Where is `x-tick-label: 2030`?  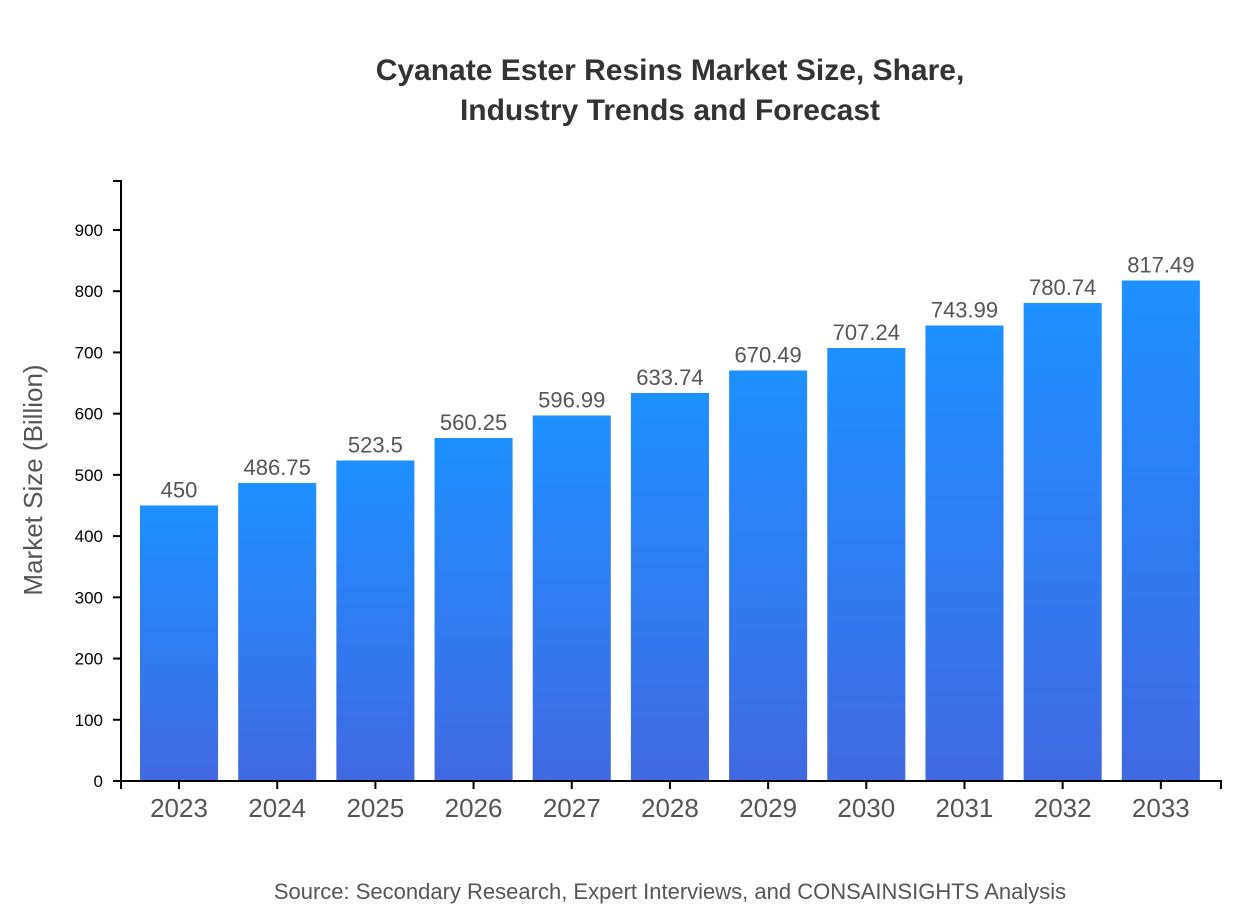
x-tick-label: 2030 is located at coordinates (866, 808).